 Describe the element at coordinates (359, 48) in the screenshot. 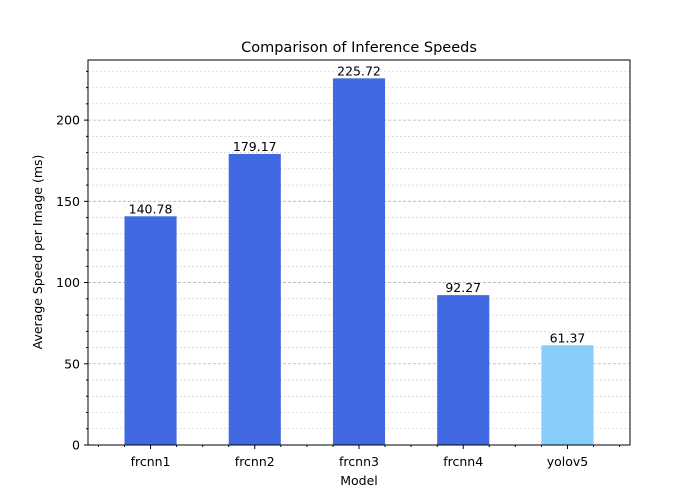

I see `chart-title: Comparison of Inference Speeds` at that location.